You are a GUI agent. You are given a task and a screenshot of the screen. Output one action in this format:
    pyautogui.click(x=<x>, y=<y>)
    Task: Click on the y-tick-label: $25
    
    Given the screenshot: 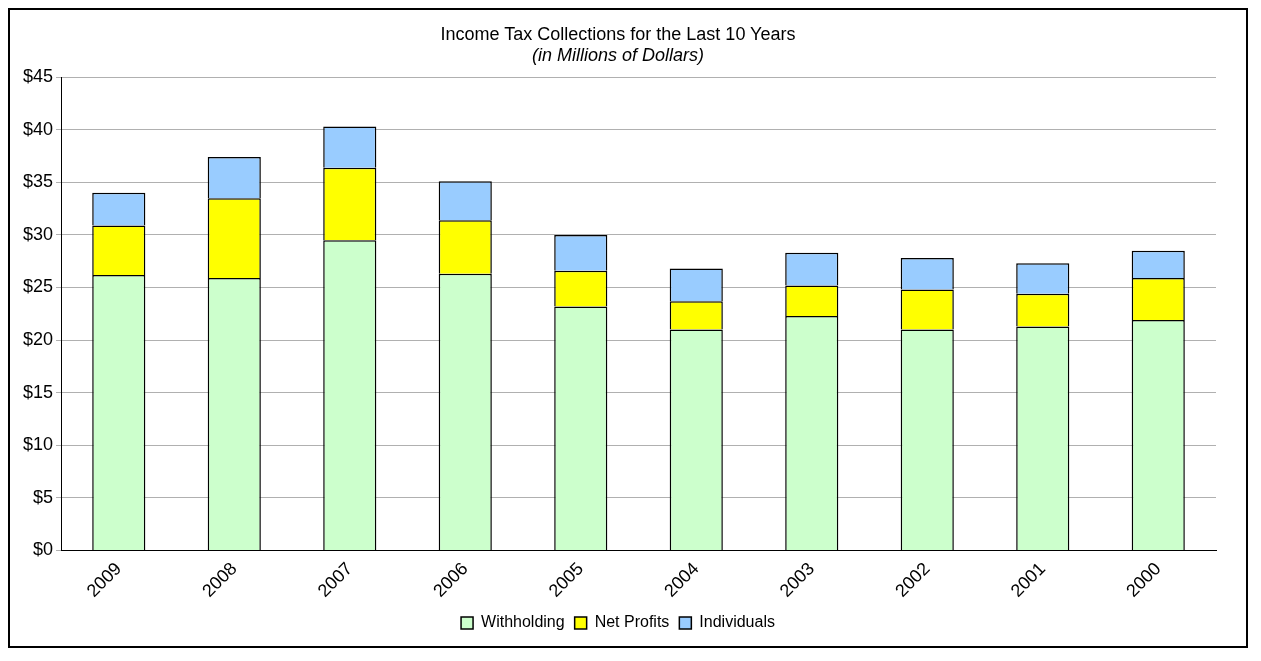 What is the action you would take?
    pyautogui.click(x=38, y=286)
    